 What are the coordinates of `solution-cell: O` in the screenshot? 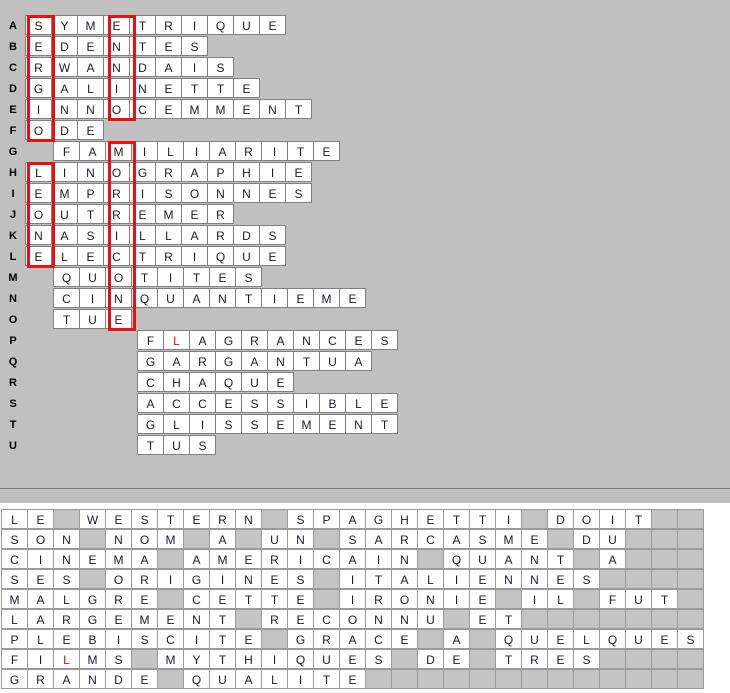 It's located at (144, 539).